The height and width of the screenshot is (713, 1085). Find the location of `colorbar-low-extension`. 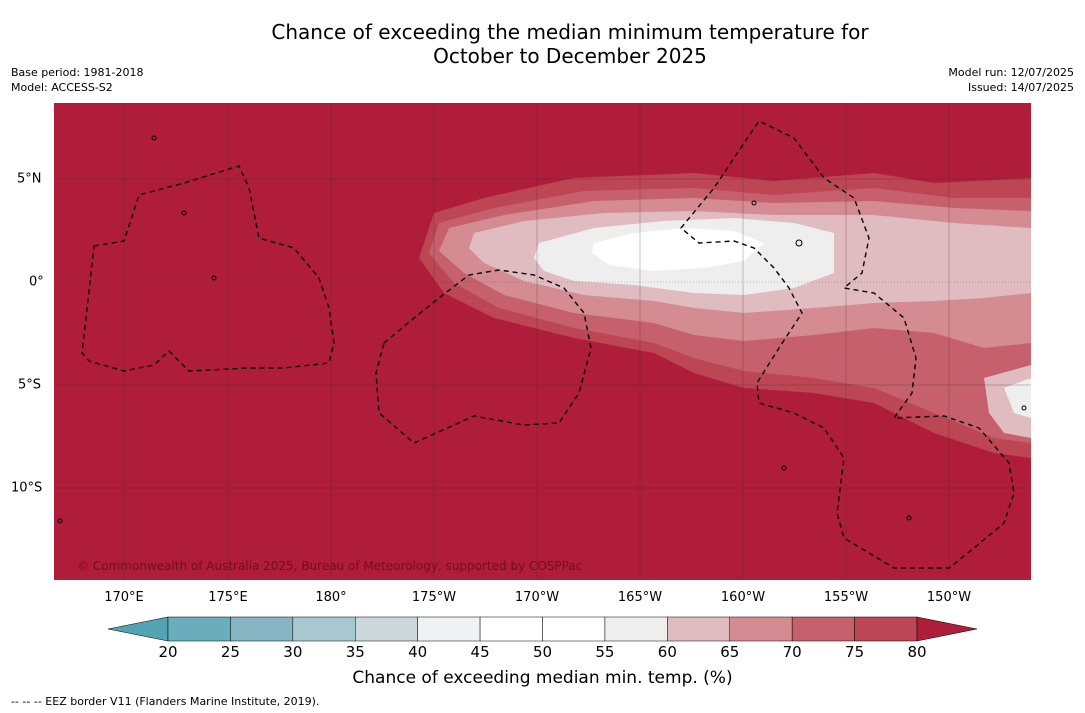

colorbar-low-extension is located at coordinates (138, 629).